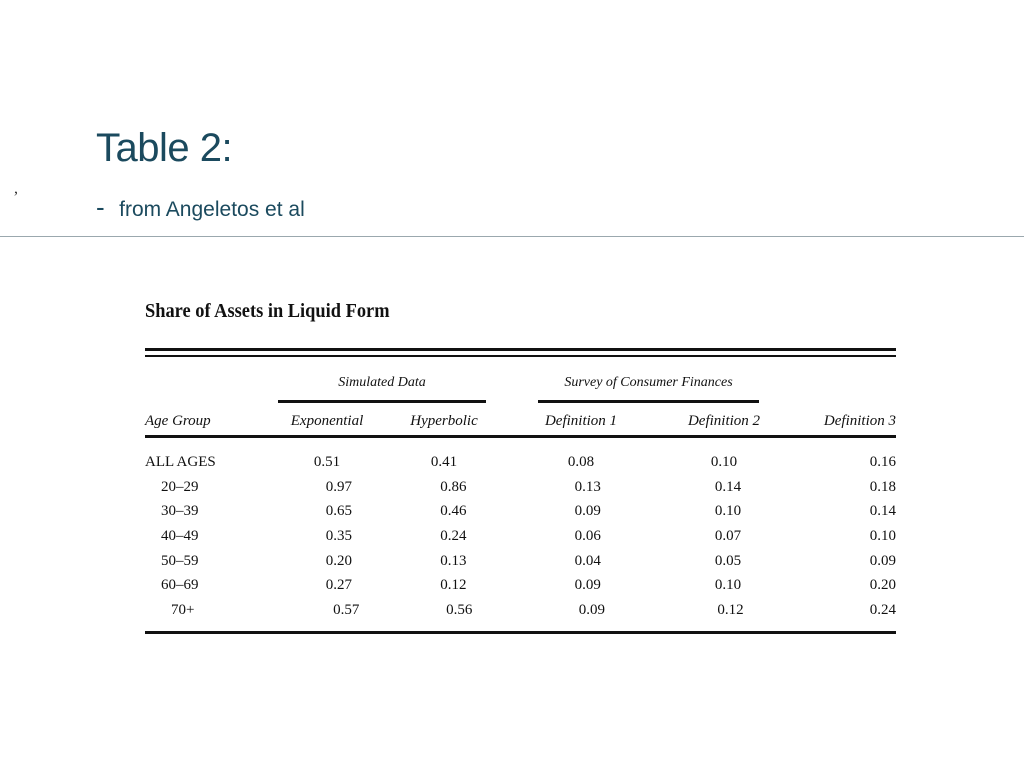  Describe the element at coordinates (728, 560) in the screenshot. I see `cell: 0.05` at that location.